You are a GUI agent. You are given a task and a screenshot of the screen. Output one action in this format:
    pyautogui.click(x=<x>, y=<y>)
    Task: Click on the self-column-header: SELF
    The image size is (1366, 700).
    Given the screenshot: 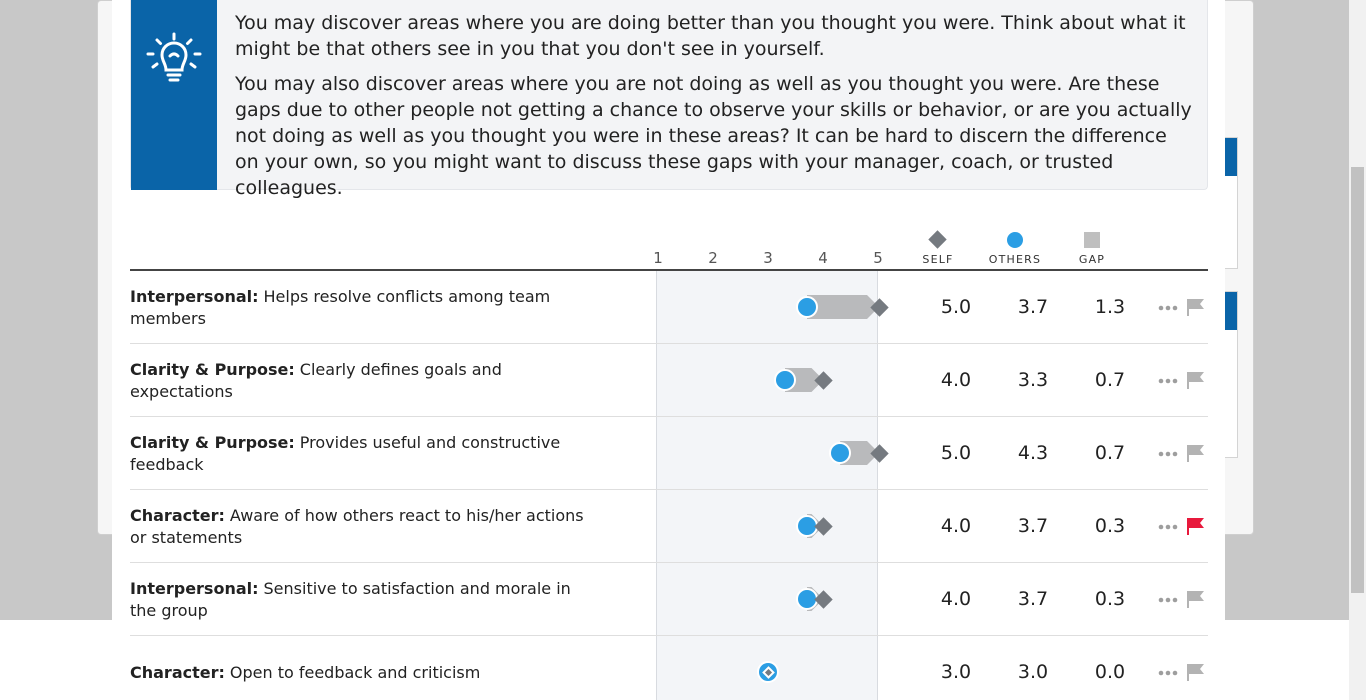 What is the action you would take?
    pyautogui.click(x=938, y=259)
    